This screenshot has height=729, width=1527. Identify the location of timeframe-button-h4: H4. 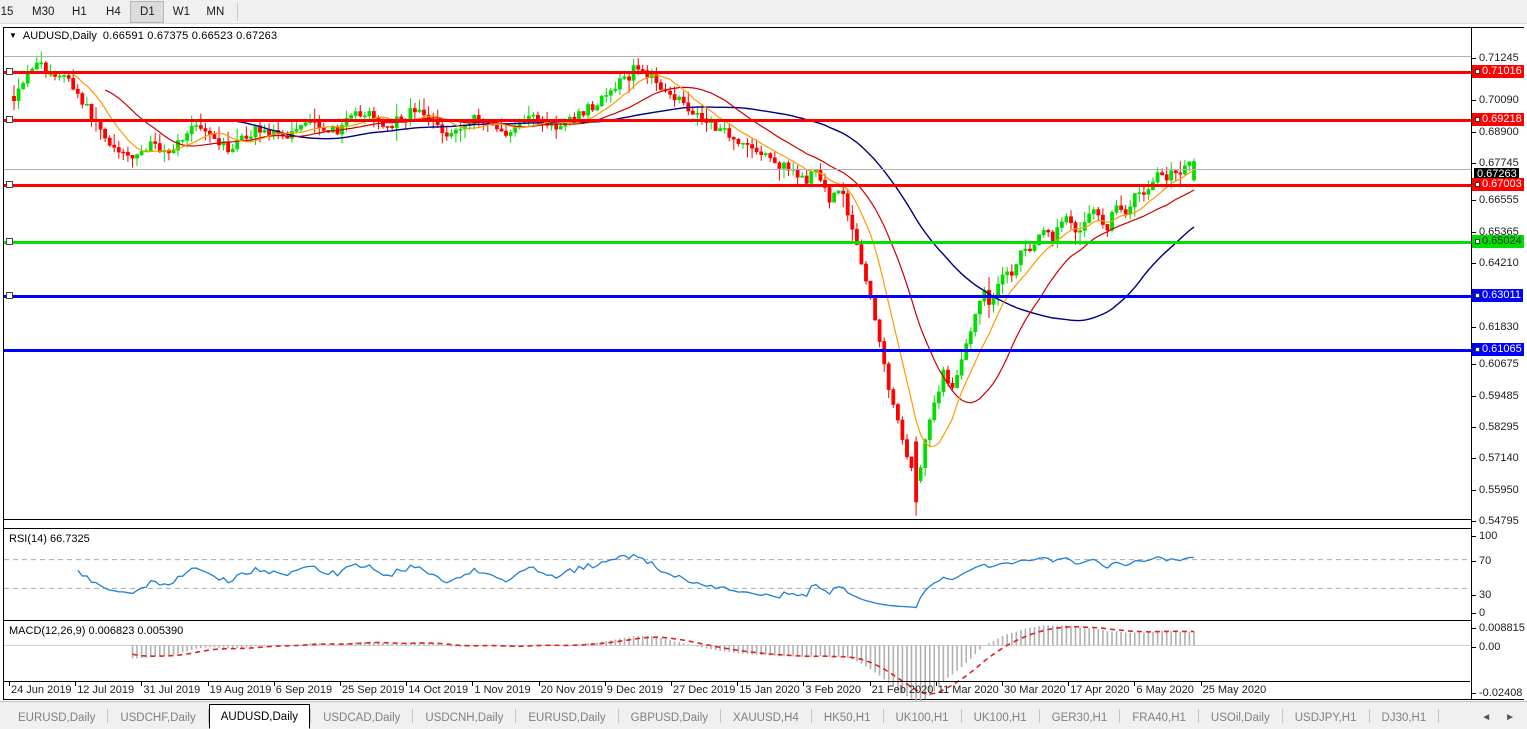
(113, 11).